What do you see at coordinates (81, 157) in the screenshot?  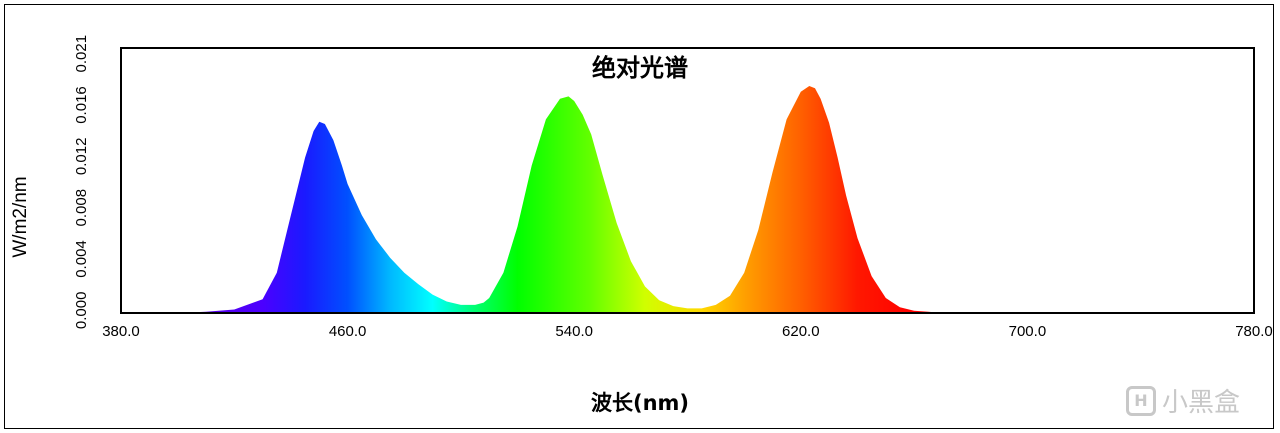 I see `y-tick-label: 0.012` at bounding box center [81, 157].